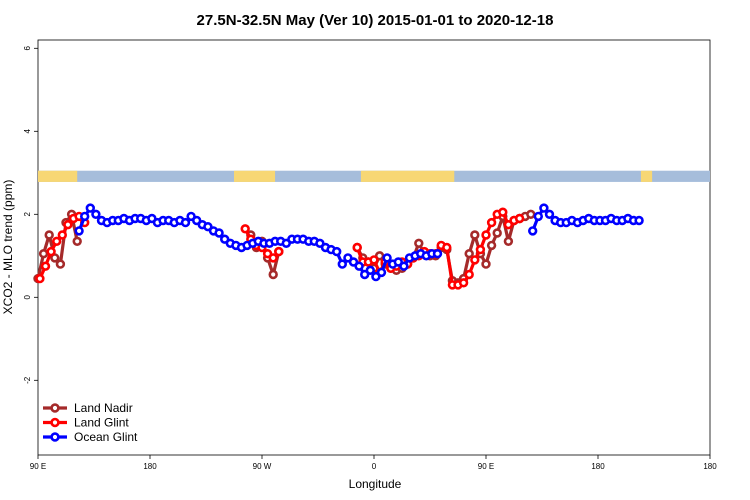  I want to click on legend-item: Land Glint, so click(86, 423).